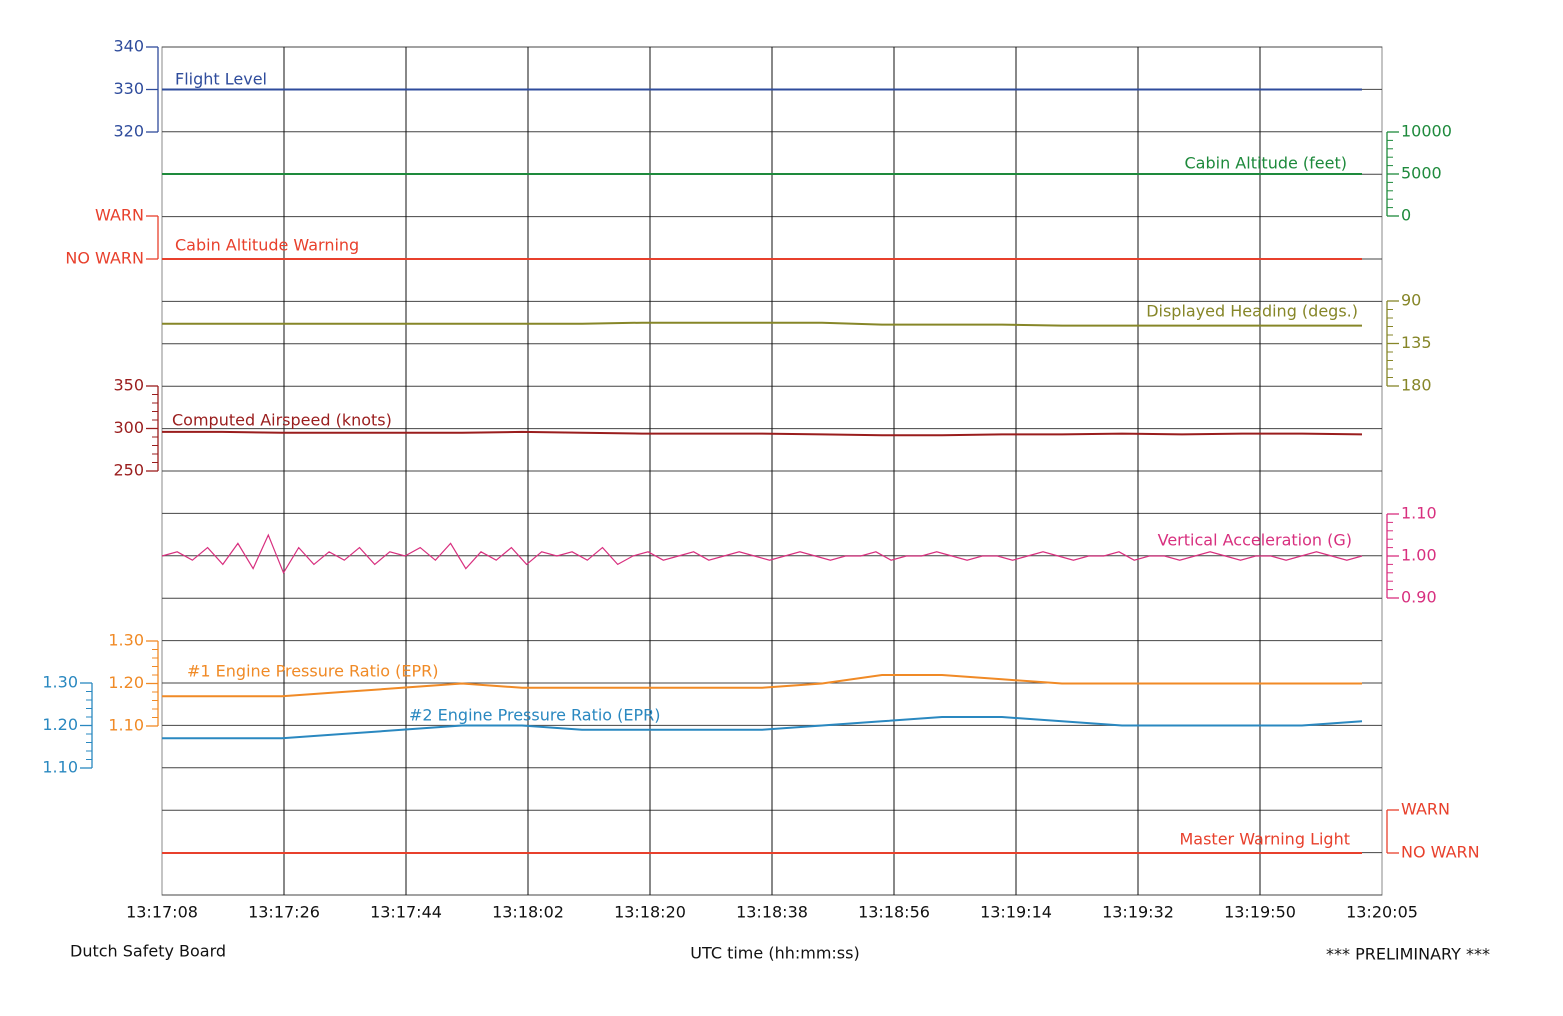 The width and height of the screenshot is (1563, 1016). Describe the element at coordinates (162, 912) in the screenshot. I see `x-tick-label: 13:17:08` at that location.